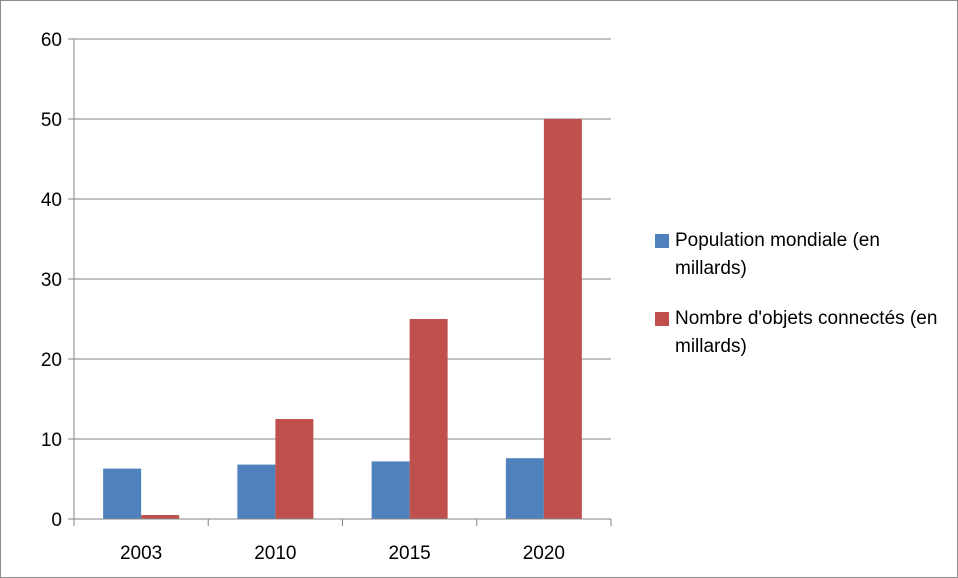 The image size is (958, 578). What do you see at coordinates (51, 280) in the screenshot?
I see `y-tick-label-30: 30` at bounding box center [51, 280].